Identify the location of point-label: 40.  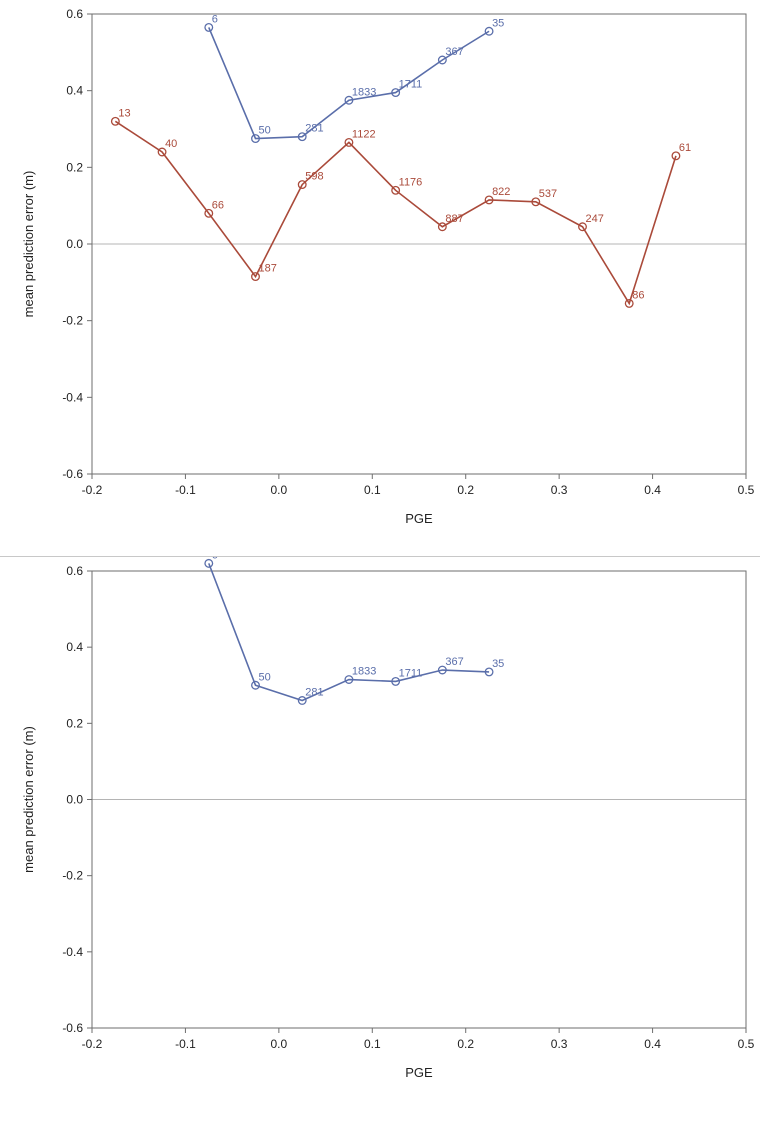
(171, 144).